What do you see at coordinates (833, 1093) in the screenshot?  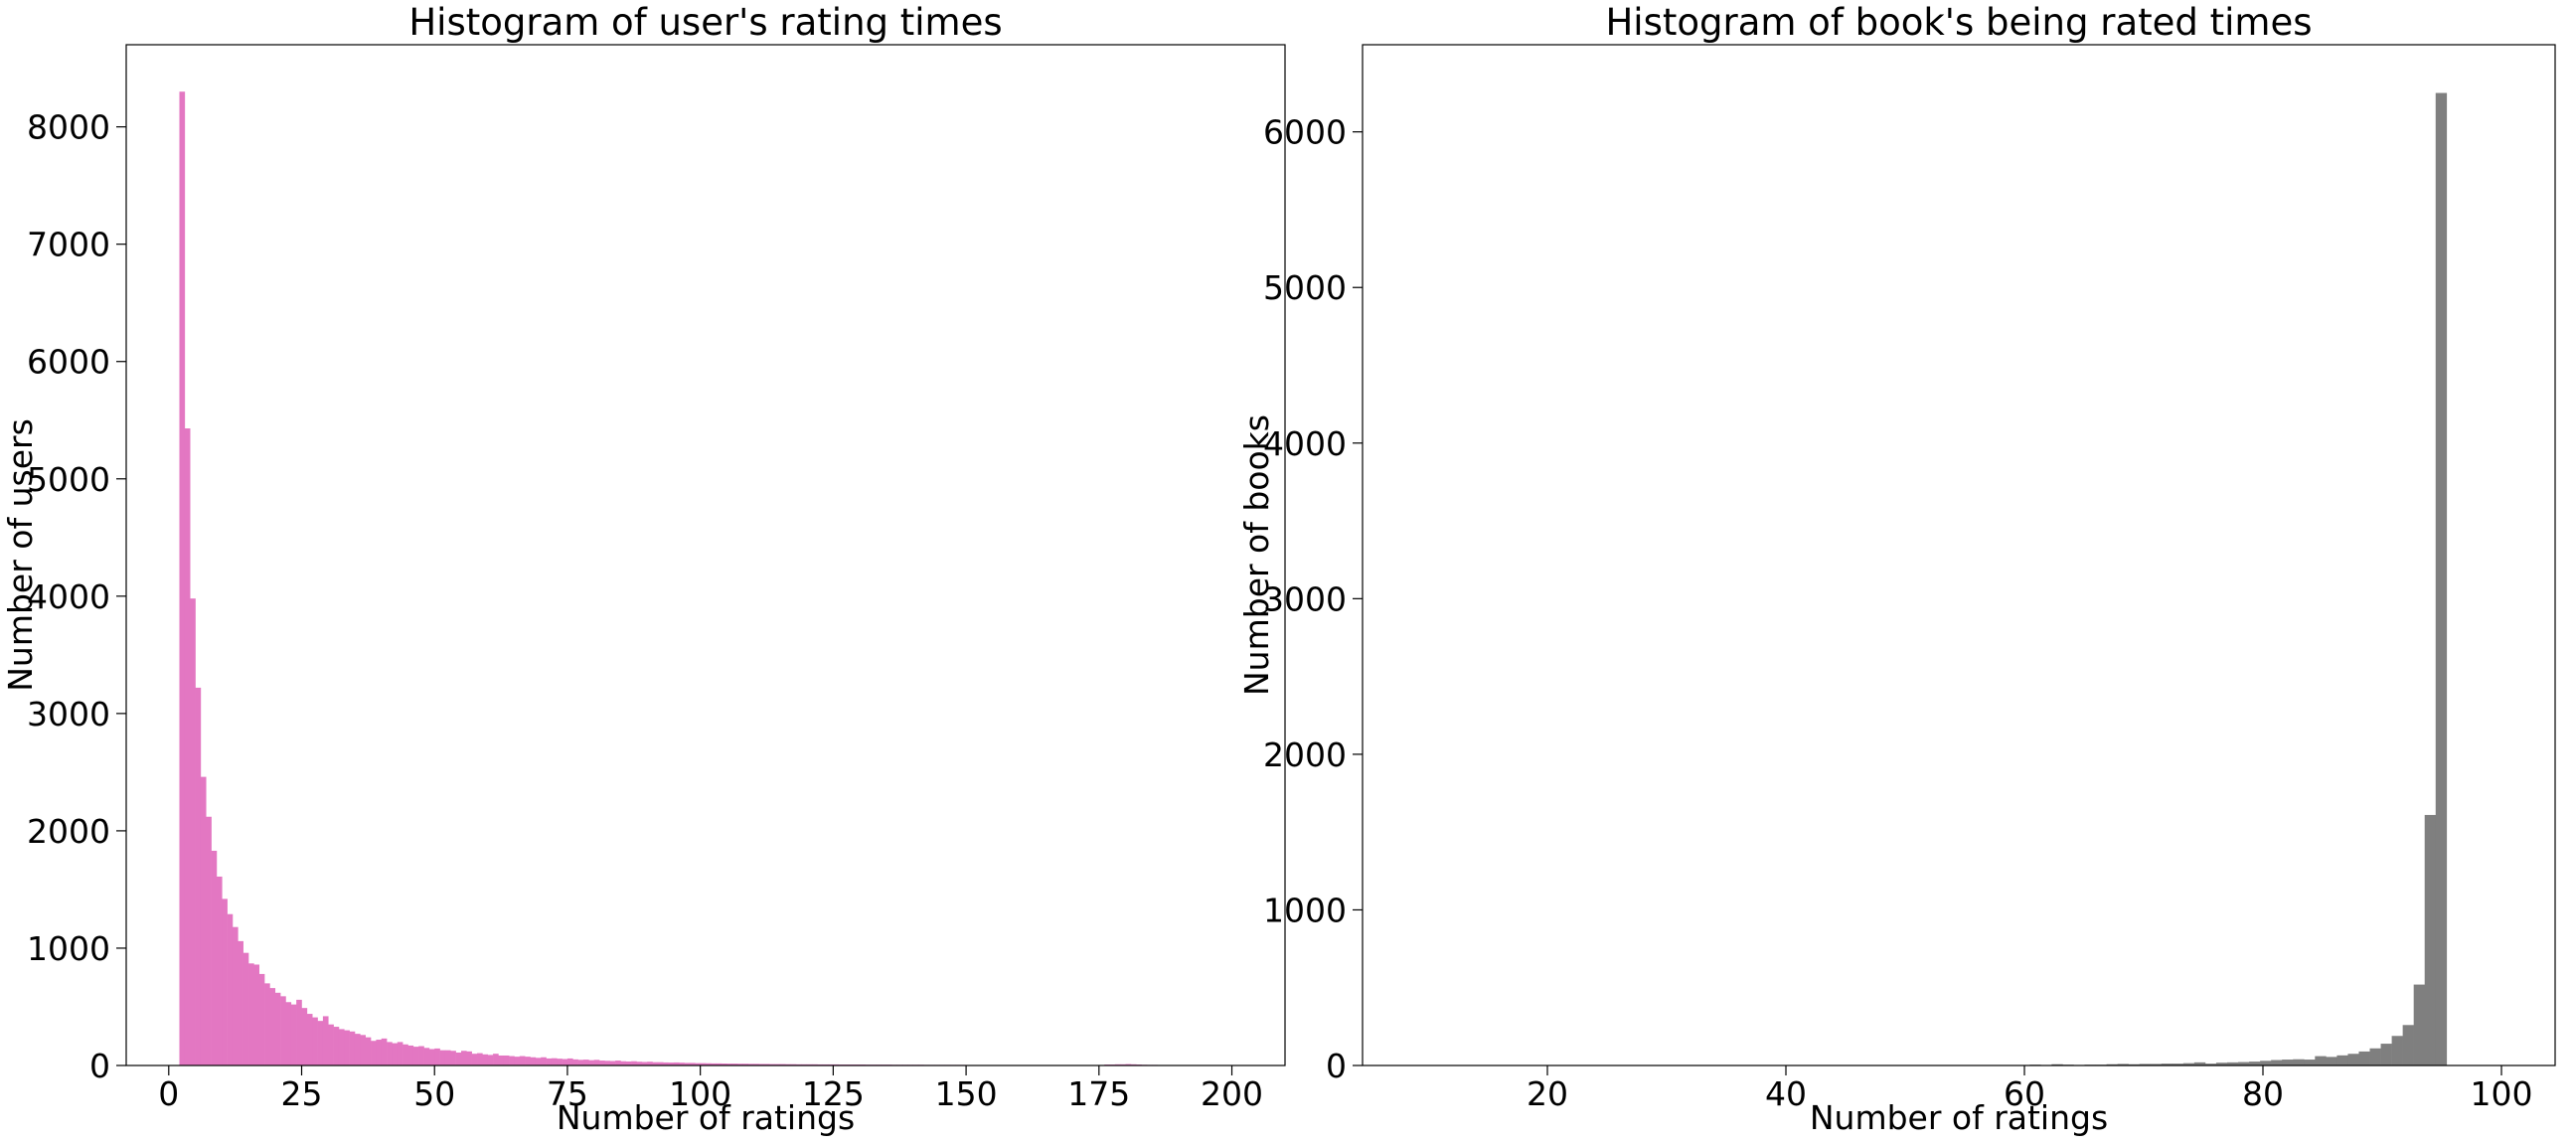 I see `x-tick-label: 125` at bounding box center [833, 1093].